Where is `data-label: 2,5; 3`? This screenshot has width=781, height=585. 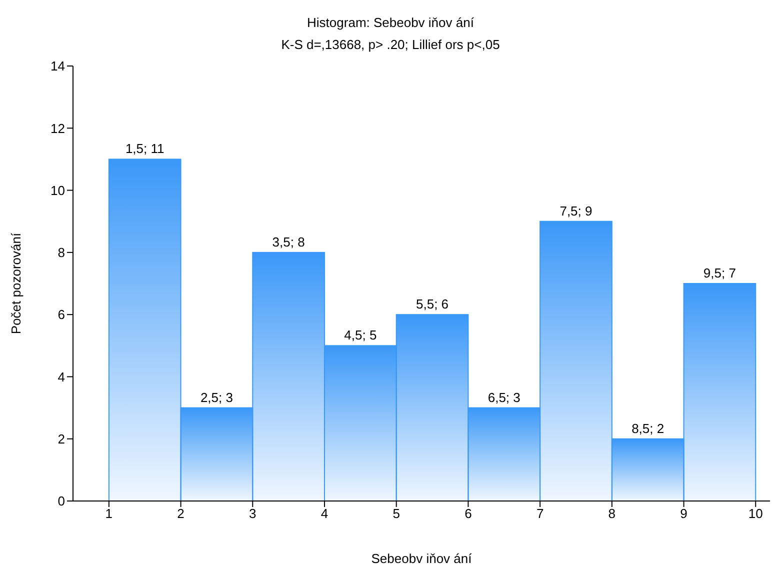
data-label: 2,5; 3 is located at coordinates (216, 397).